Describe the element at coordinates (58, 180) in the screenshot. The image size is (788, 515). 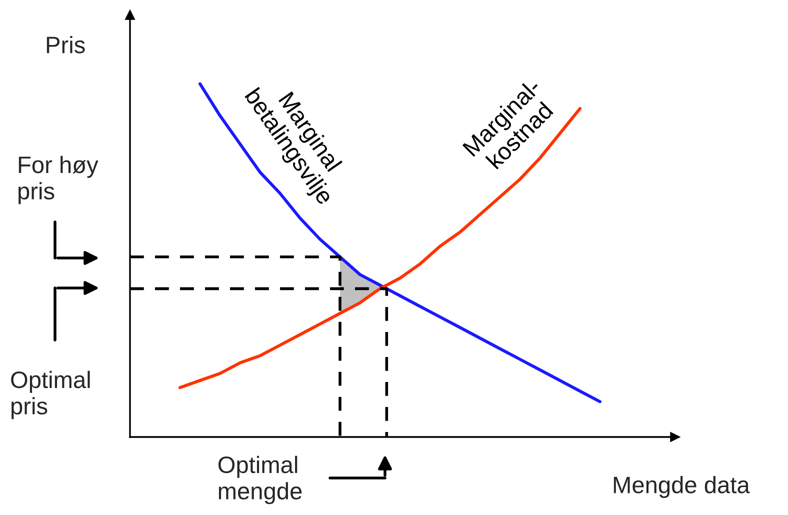
I see `text: For høy pris` at that location.